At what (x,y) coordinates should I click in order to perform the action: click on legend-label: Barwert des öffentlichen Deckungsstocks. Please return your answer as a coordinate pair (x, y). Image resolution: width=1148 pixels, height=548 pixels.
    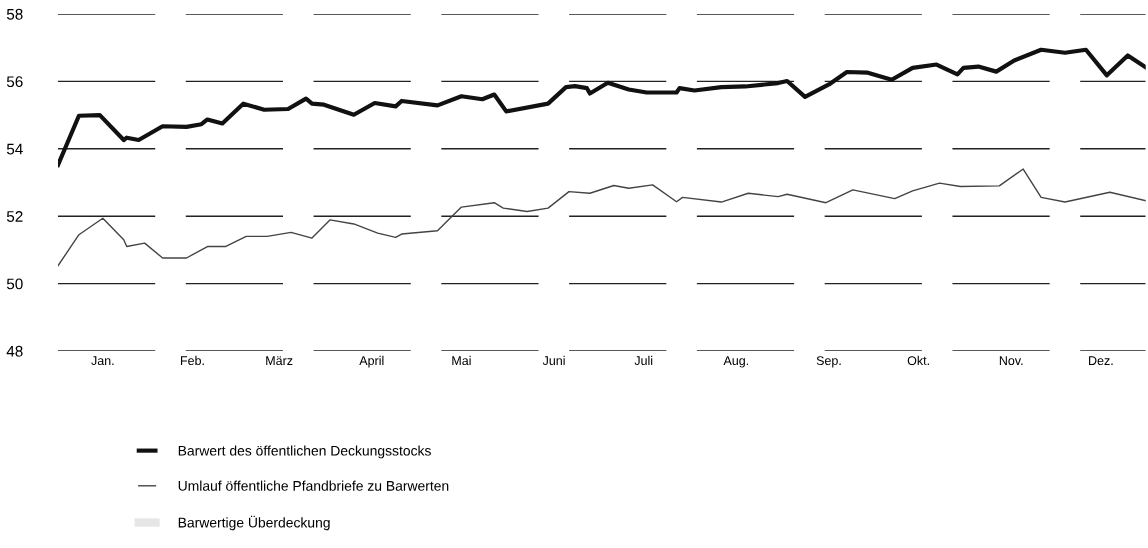
    Looking at the image, I should click on (304, 452).